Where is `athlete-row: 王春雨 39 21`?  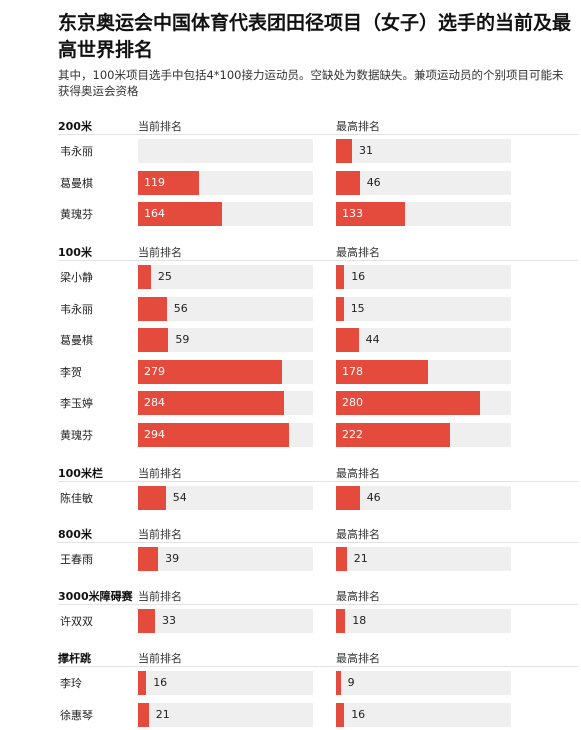 athlete-row: 王春雨 39 21 is located at coordinates (318, 559).